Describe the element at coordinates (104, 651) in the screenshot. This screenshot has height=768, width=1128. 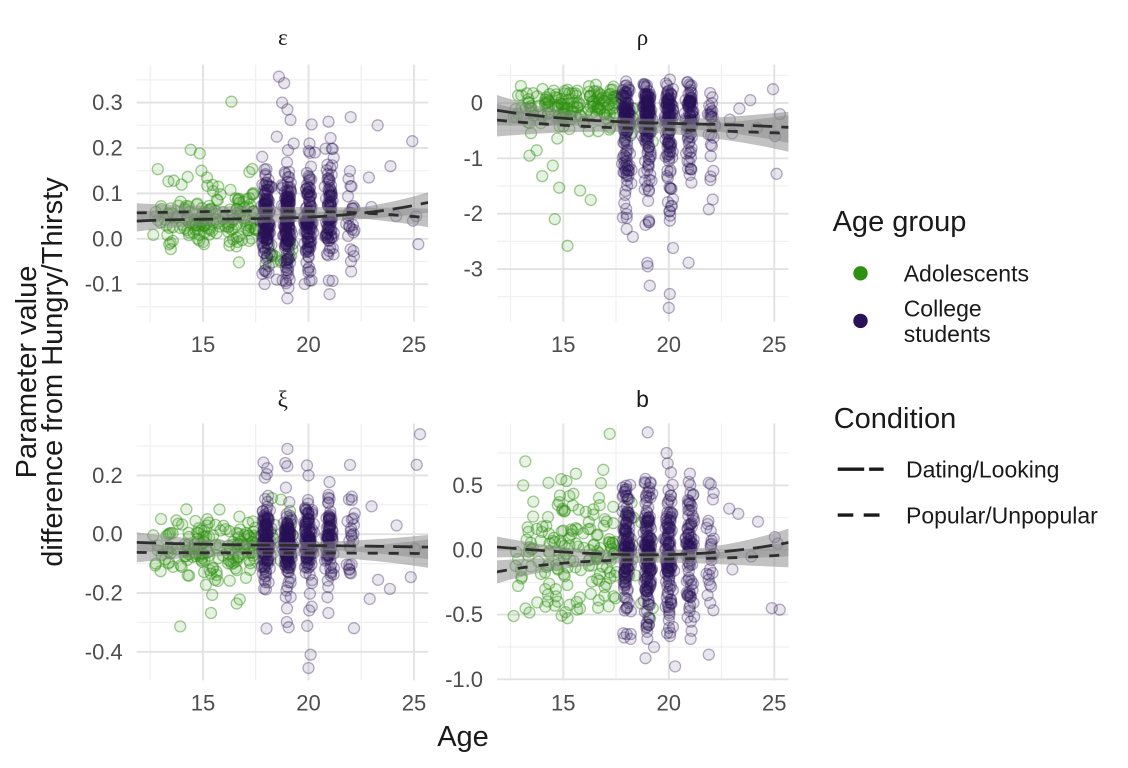
I see `svg-text: -0.4` at that location.